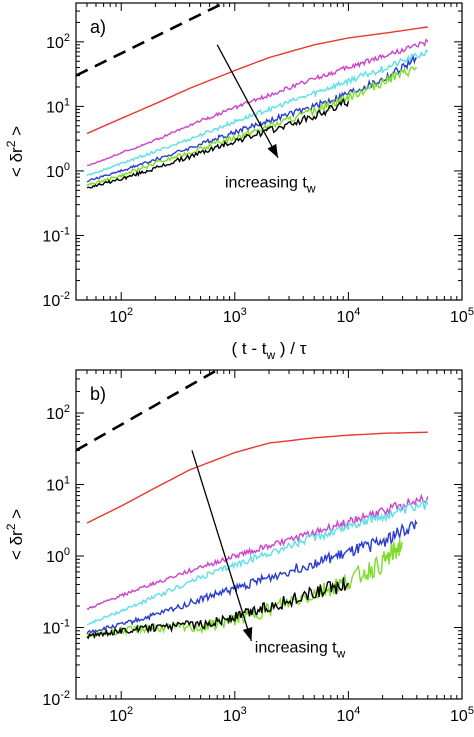 Image resolution: width=474 pixels, height=737 pixels. I want to click on x-label-rest: ) / τ, so click(291, 348).